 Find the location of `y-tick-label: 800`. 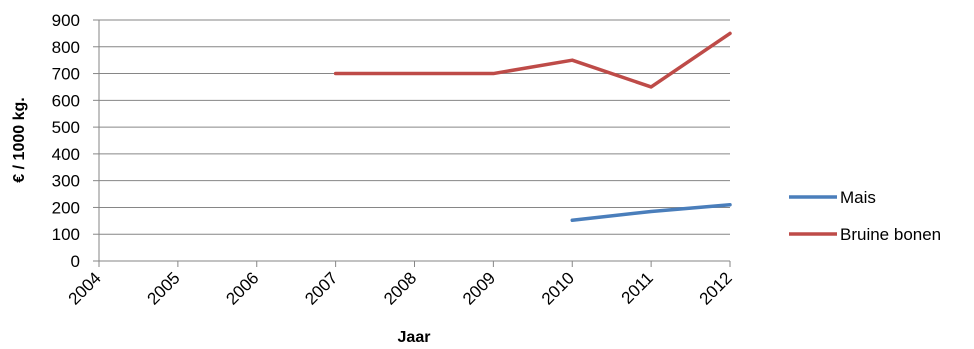

y-tick-label: 800 is located at coordinates (66, 47).